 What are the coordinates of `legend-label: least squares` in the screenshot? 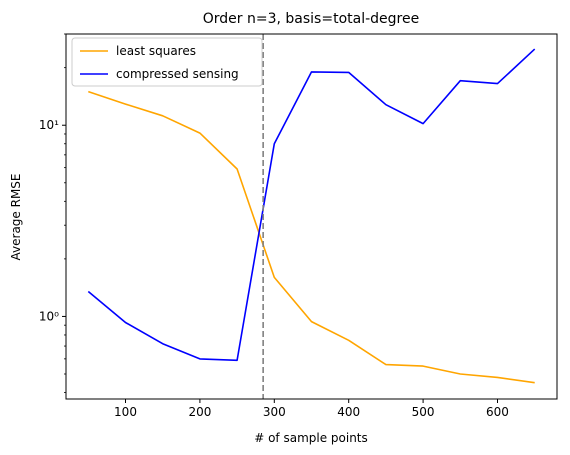 It's located at (156, 51).